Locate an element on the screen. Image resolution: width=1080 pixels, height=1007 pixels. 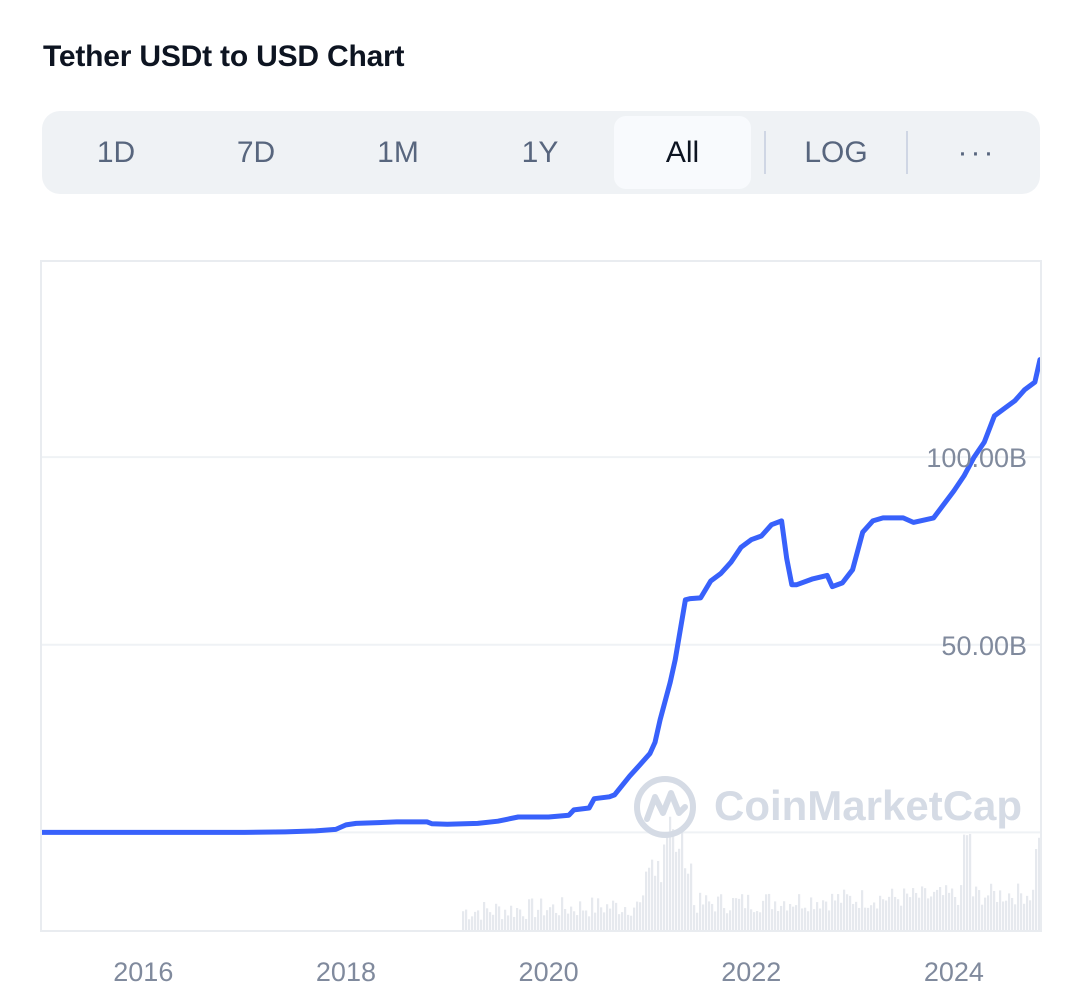
x-axis-tick-label: 2018 is located at coordinates (346, 972).